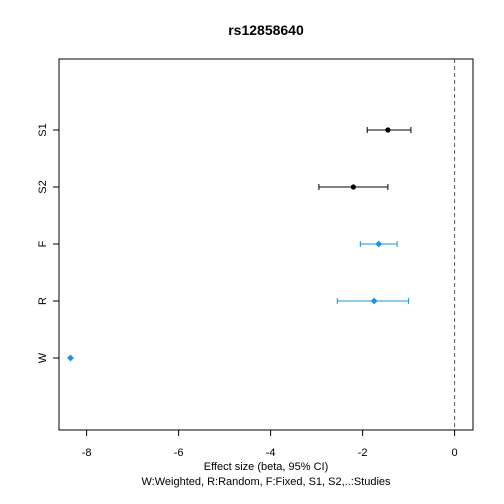  I want to click on y-axis: S1 S2 F R W, so click(48, 243).